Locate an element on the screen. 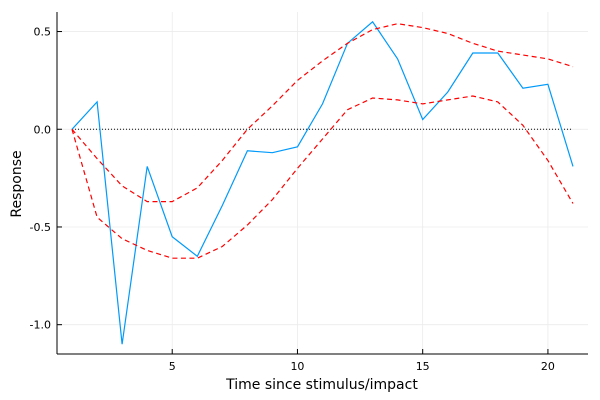  x-tick-label-2: 15 is located at coordinates (423, 366).